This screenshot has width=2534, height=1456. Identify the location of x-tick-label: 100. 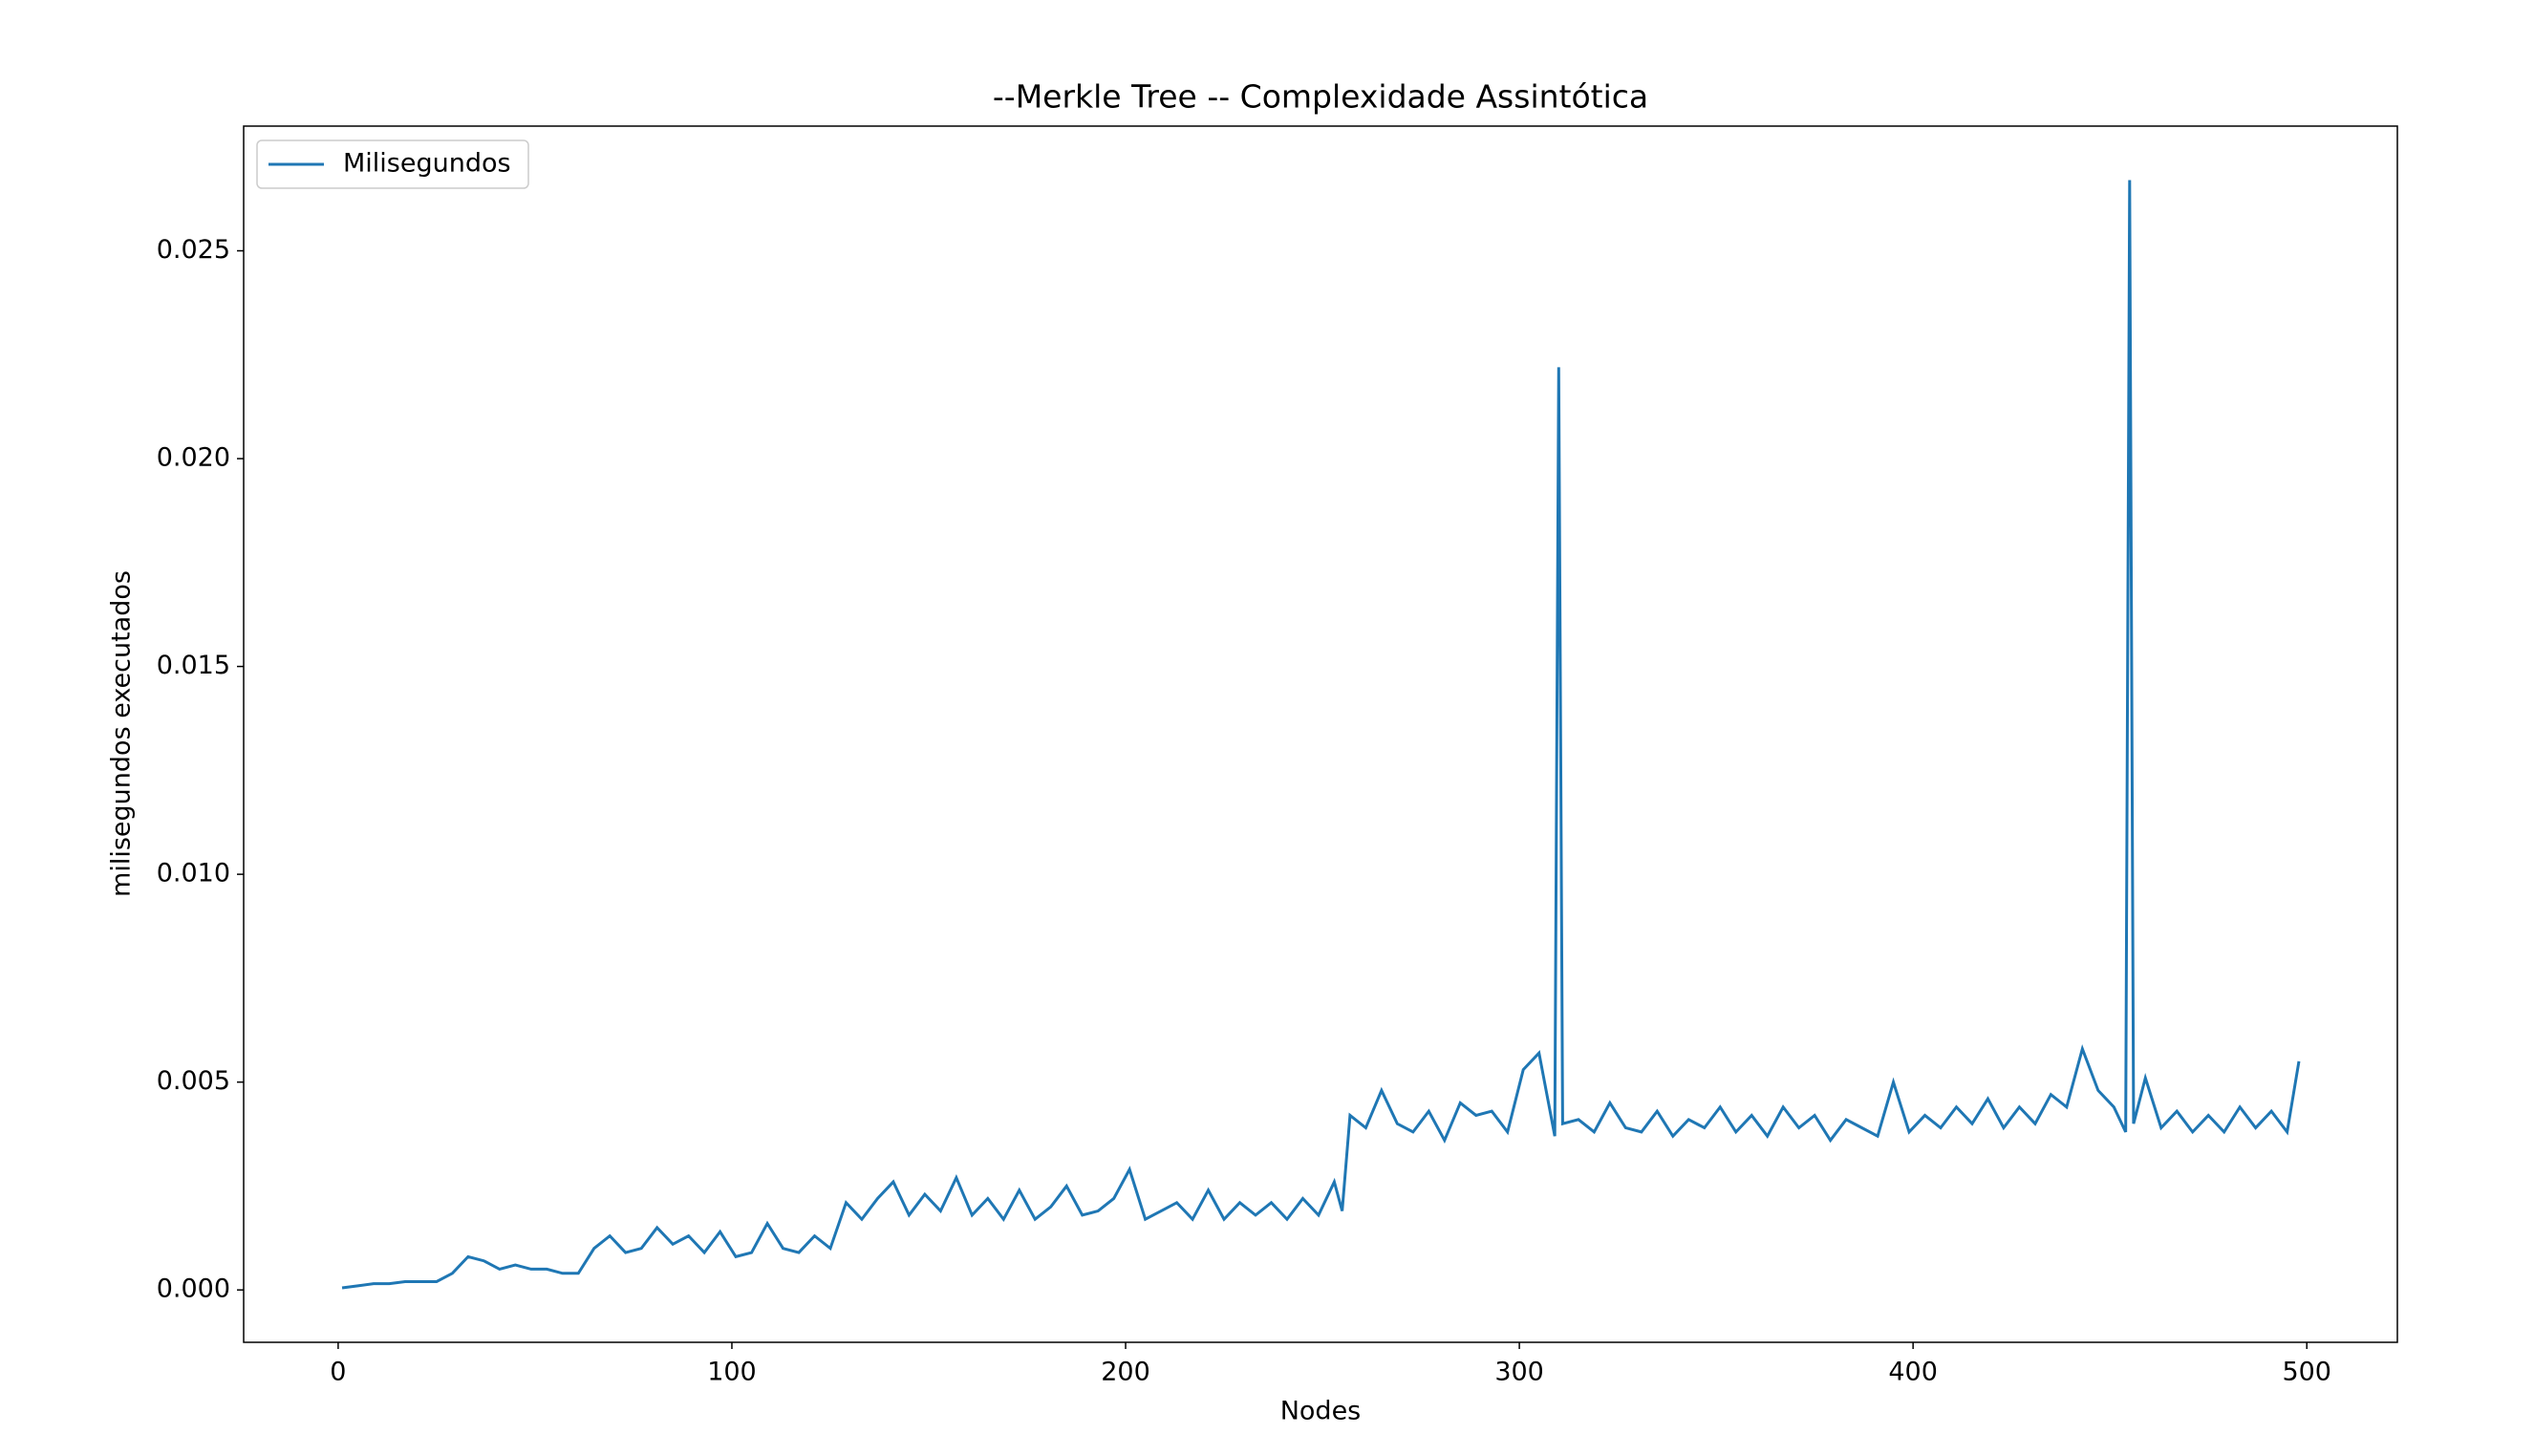
(732, 1373).